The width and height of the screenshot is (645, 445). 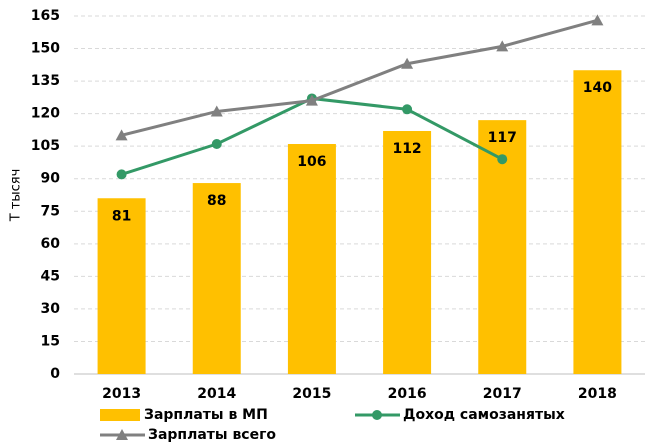 What do you see at coordinates (212, 435) in the screenshot?
I see `legend-label: Зарплаты всего` at bounding box center [212, 435].